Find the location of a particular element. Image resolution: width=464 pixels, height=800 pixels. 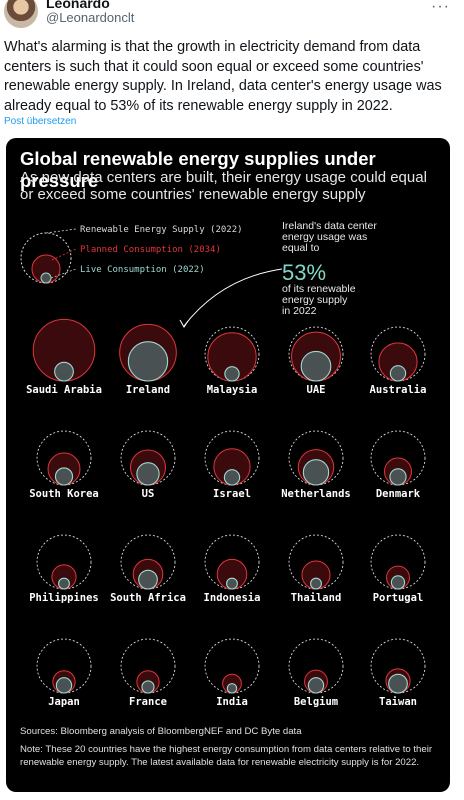

country-label: Netherlands is located at coordinates (316, 494).